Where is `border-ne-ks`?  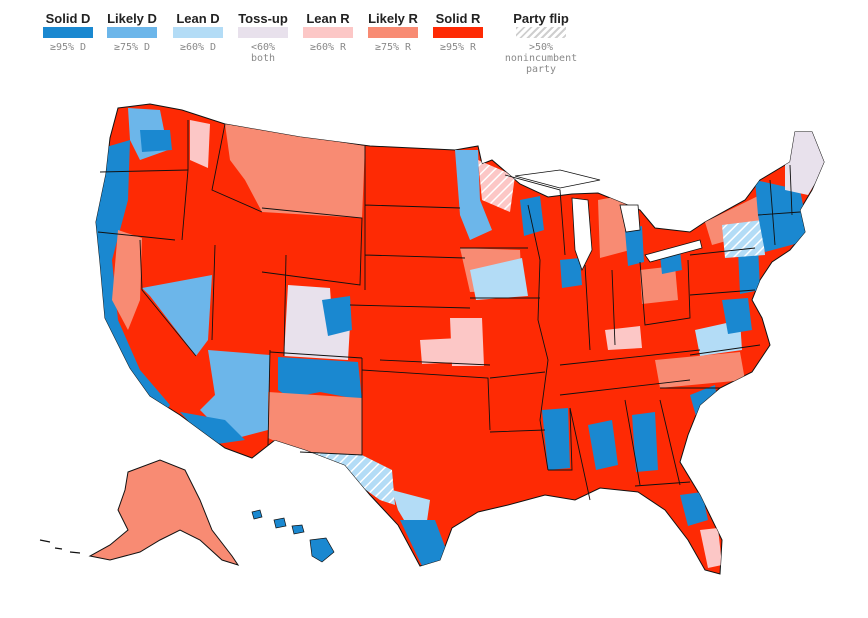
border-ne-ks is located at coordinates (420, 335).